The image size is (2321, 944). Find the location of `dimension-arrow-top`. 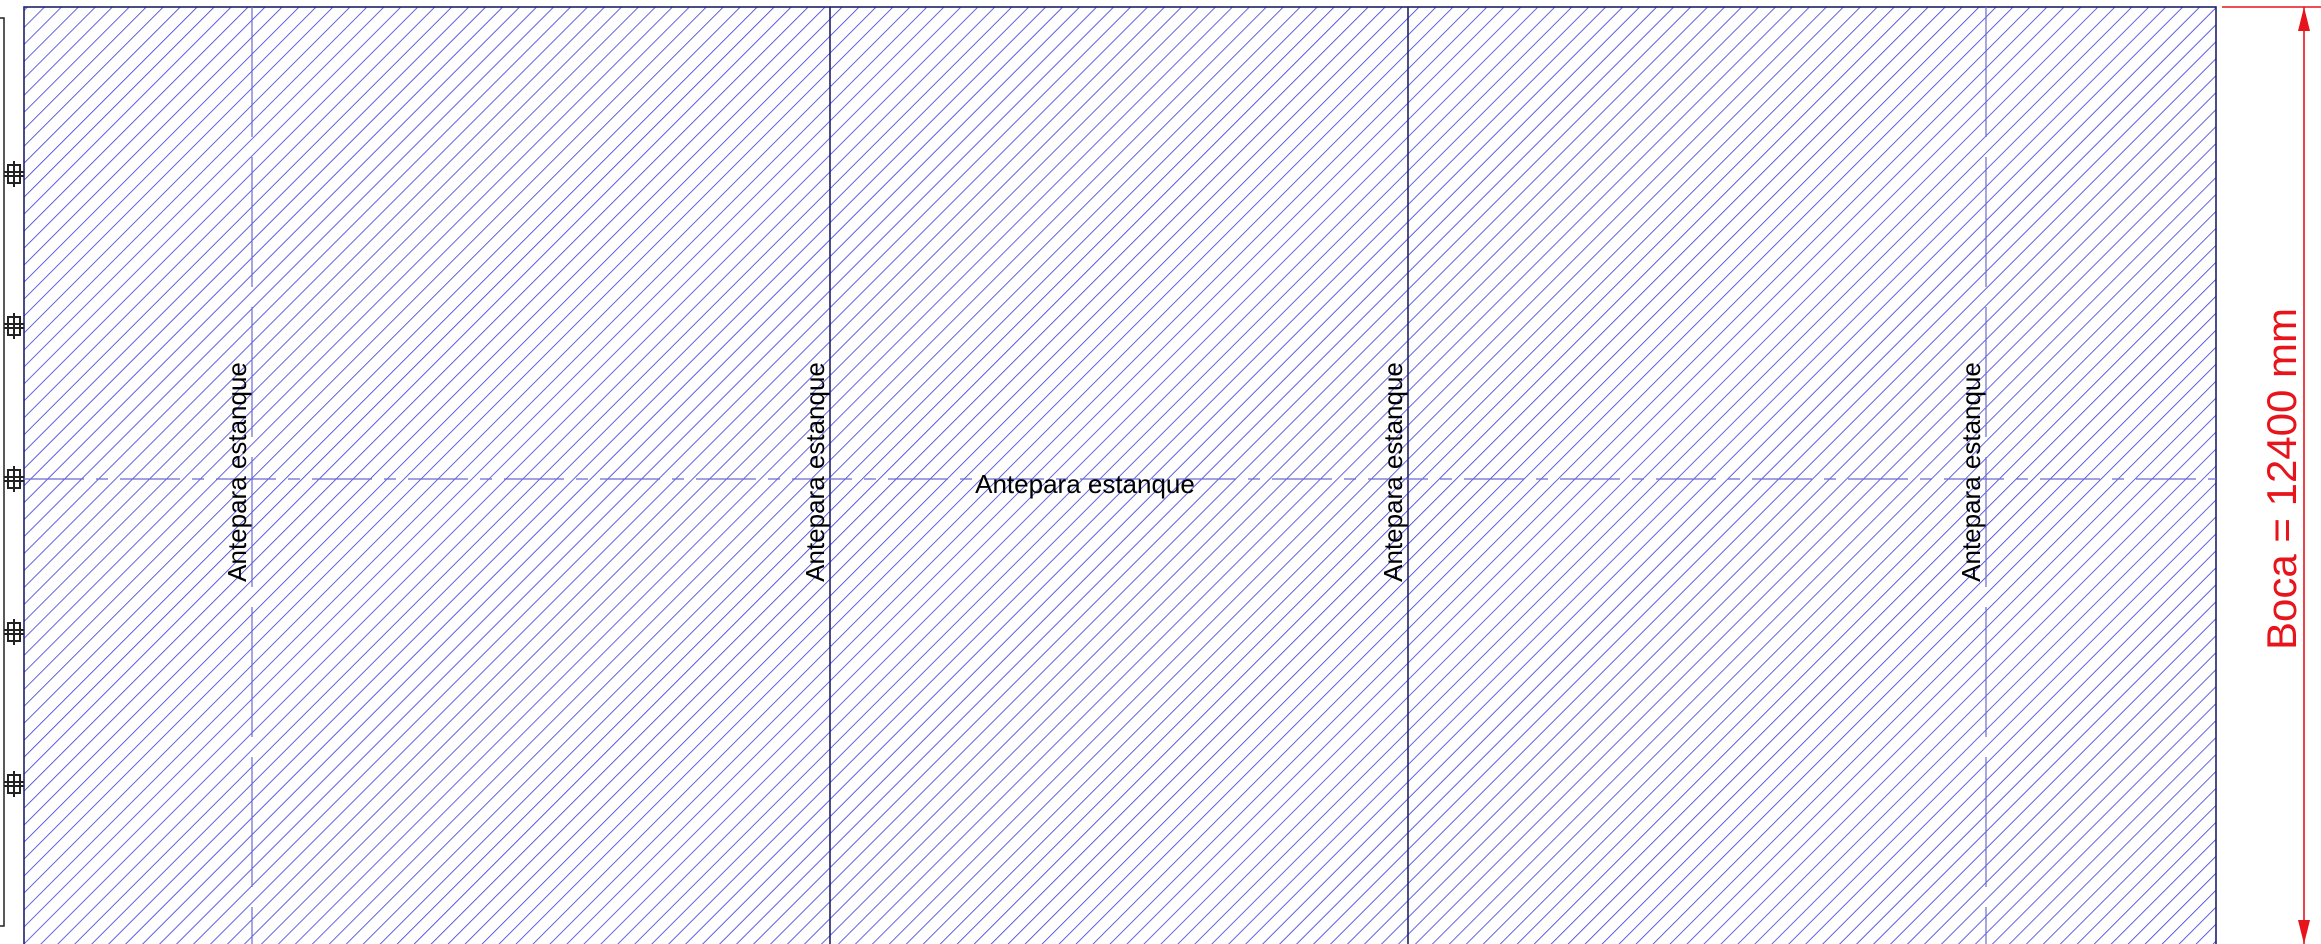

dimension-arrow-top is located at coordinates (2304, 19).